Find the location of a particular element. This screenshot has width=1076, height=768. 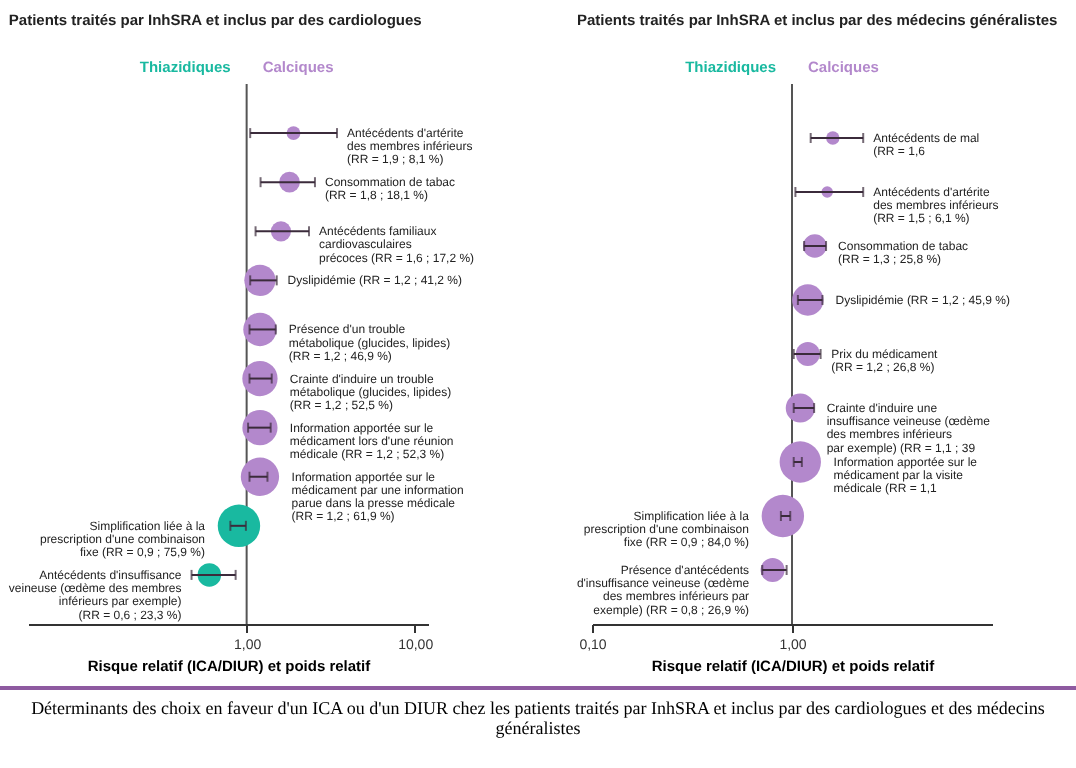

text: Déterminants des choix en faveur d'un ICA ou d'un DIUR chez les patients traités par InhSRA et inclus par des cardiologues et des médecins généralistes is located at coordinates (538, 718).